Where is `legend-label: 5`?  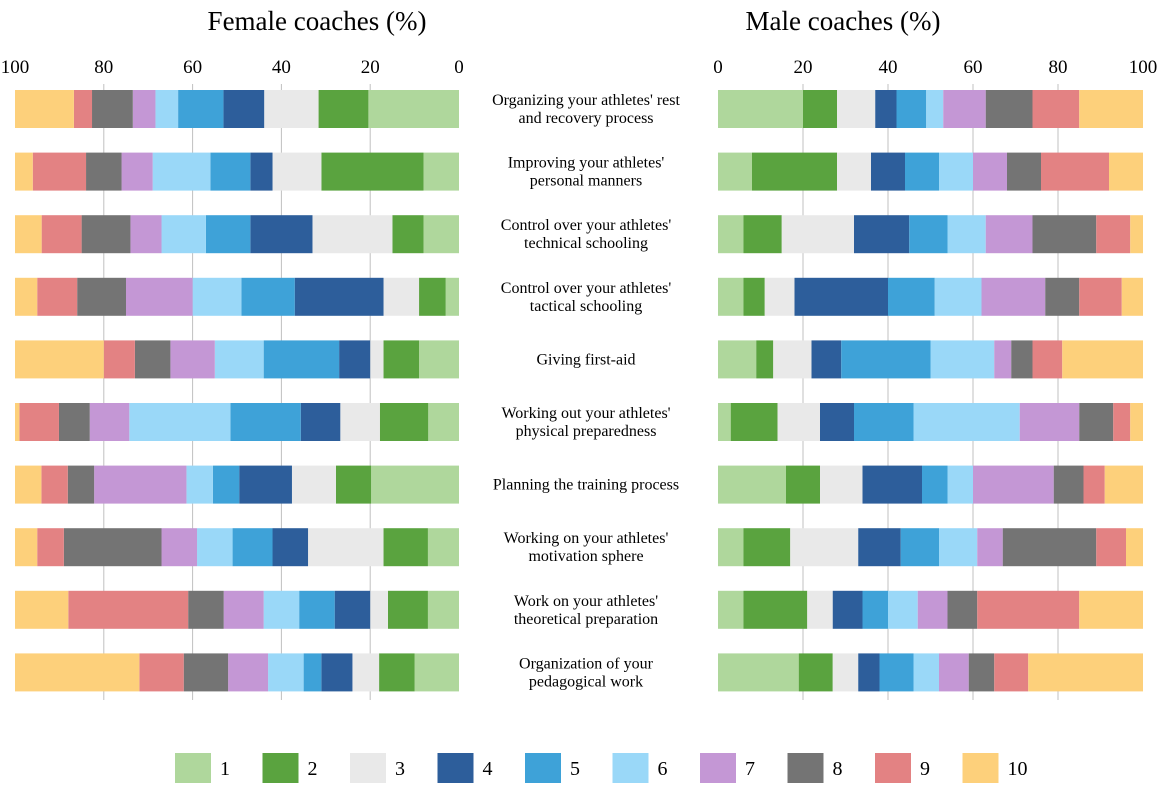
legend-label: 5 is located at coordinates (575, 769).